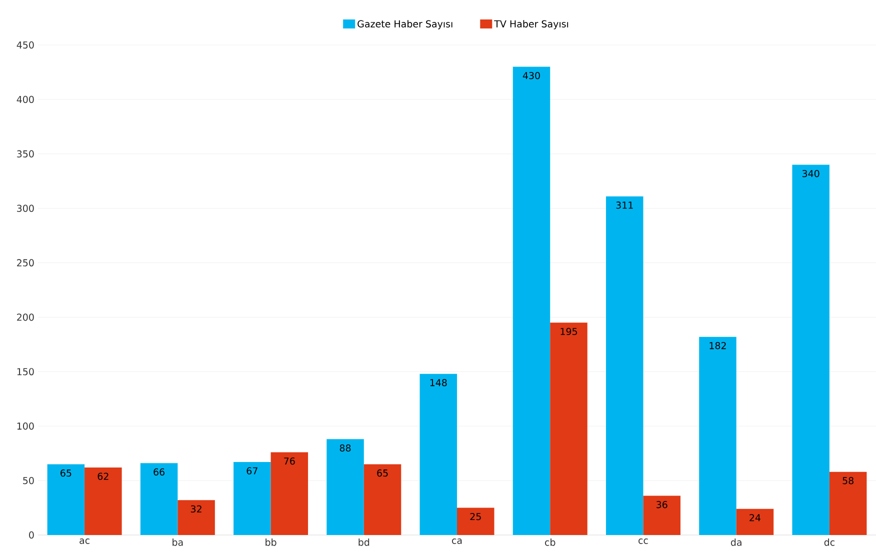  Describe the element at coordinates (196, 509) in the screenshot. I see `data-label: 32` at that location.